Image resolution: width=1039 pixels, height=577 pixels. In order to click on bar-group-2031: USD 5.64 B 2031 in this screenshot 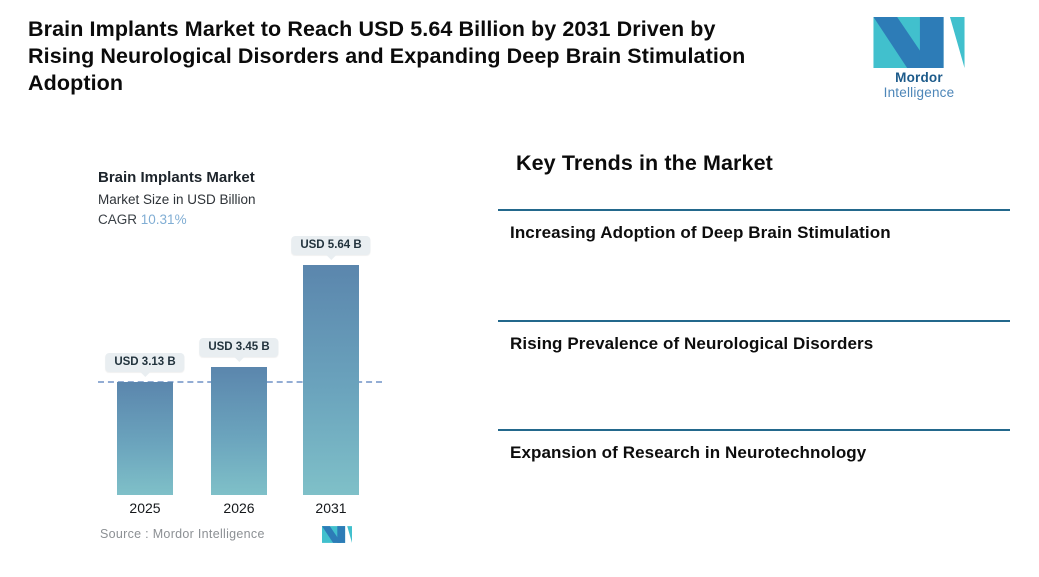, I will do `click(331, 376)`.